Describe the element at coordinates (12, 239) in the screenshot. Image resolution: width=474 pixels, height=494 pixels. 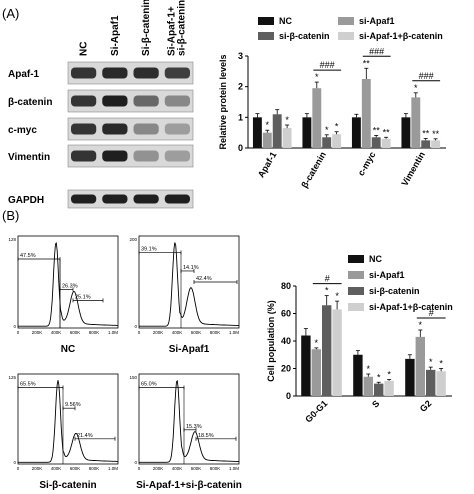
I see `histogram-y-max: 128` at that location.